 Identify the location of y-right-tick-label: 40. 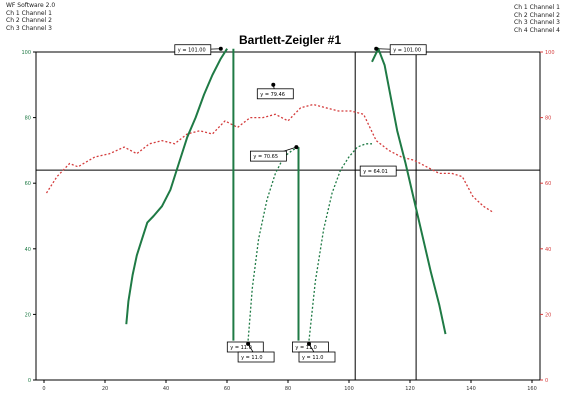
(548, 250).